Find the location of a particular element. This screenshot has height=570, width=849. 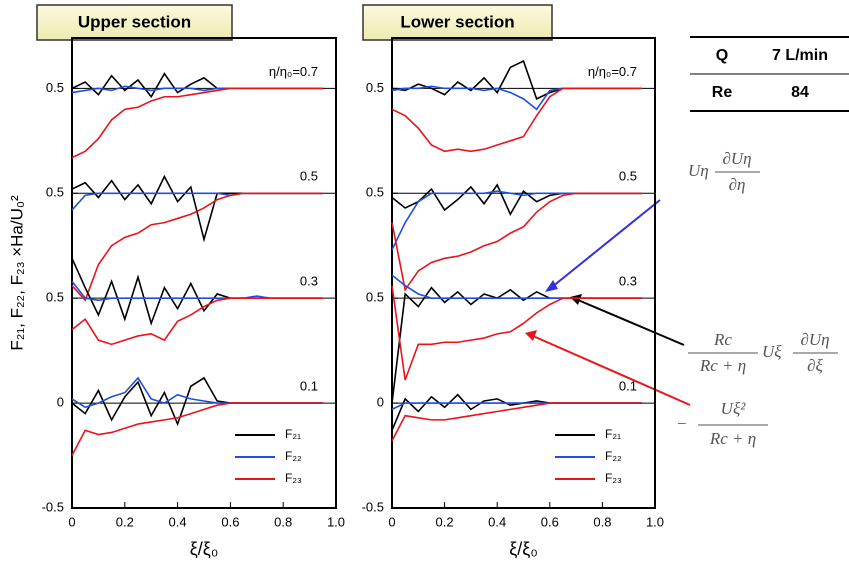

eq-num: Rc is located at coordinates (722, 339).